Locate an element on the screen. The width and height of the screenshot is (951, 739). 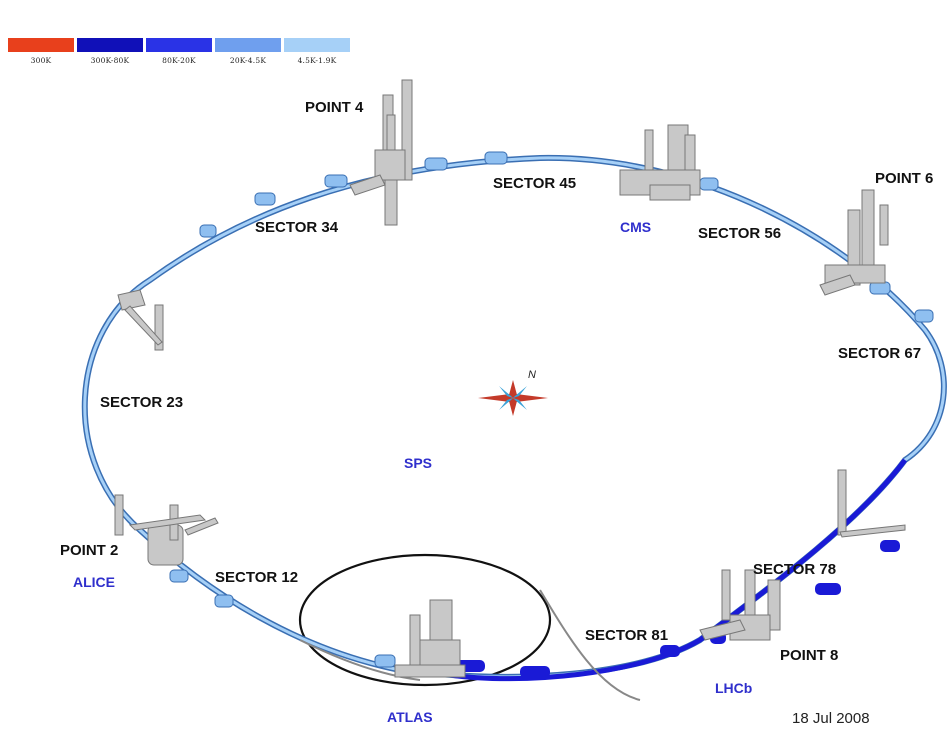
legend-item: 300K is located at coordinates (41, 51).